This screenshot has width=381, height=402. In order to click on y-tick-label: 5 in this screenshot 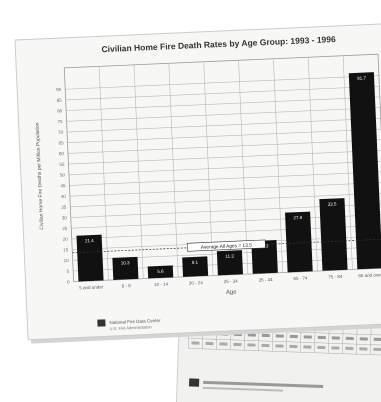, I will do `click(68, 271)`.